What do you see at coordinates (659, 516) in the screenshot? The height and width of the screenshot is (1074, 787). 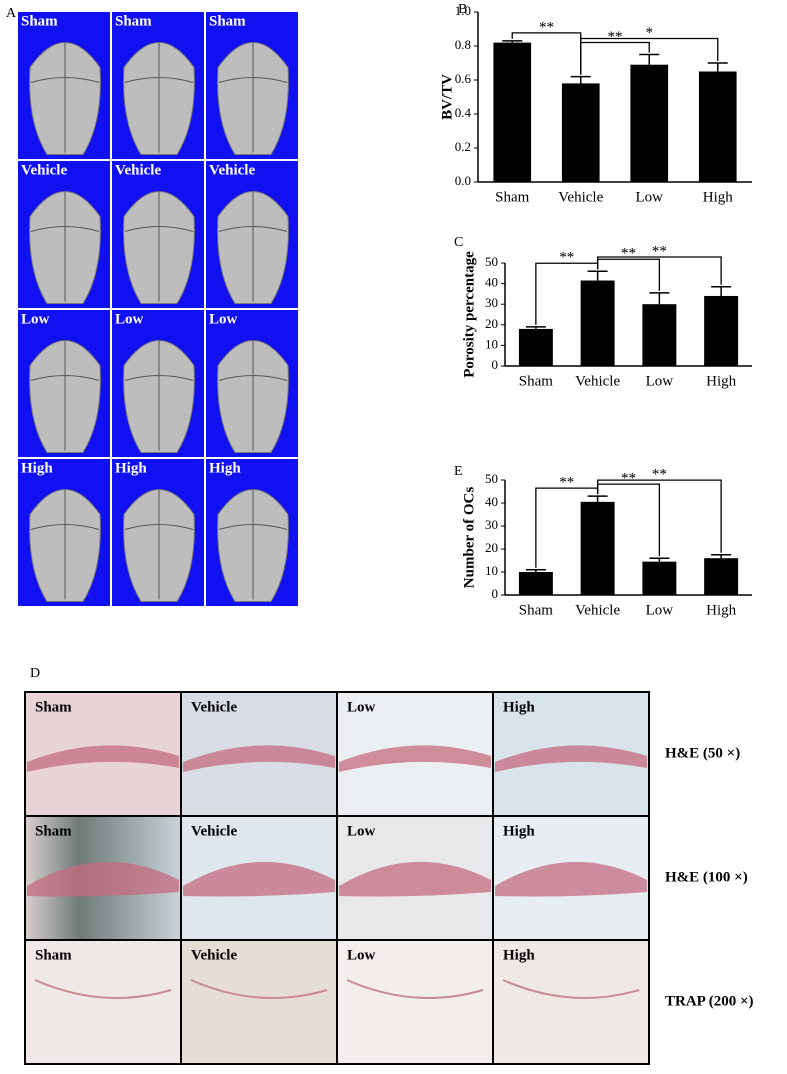 I see `significance-bracket` at bounding box center [659, 516].